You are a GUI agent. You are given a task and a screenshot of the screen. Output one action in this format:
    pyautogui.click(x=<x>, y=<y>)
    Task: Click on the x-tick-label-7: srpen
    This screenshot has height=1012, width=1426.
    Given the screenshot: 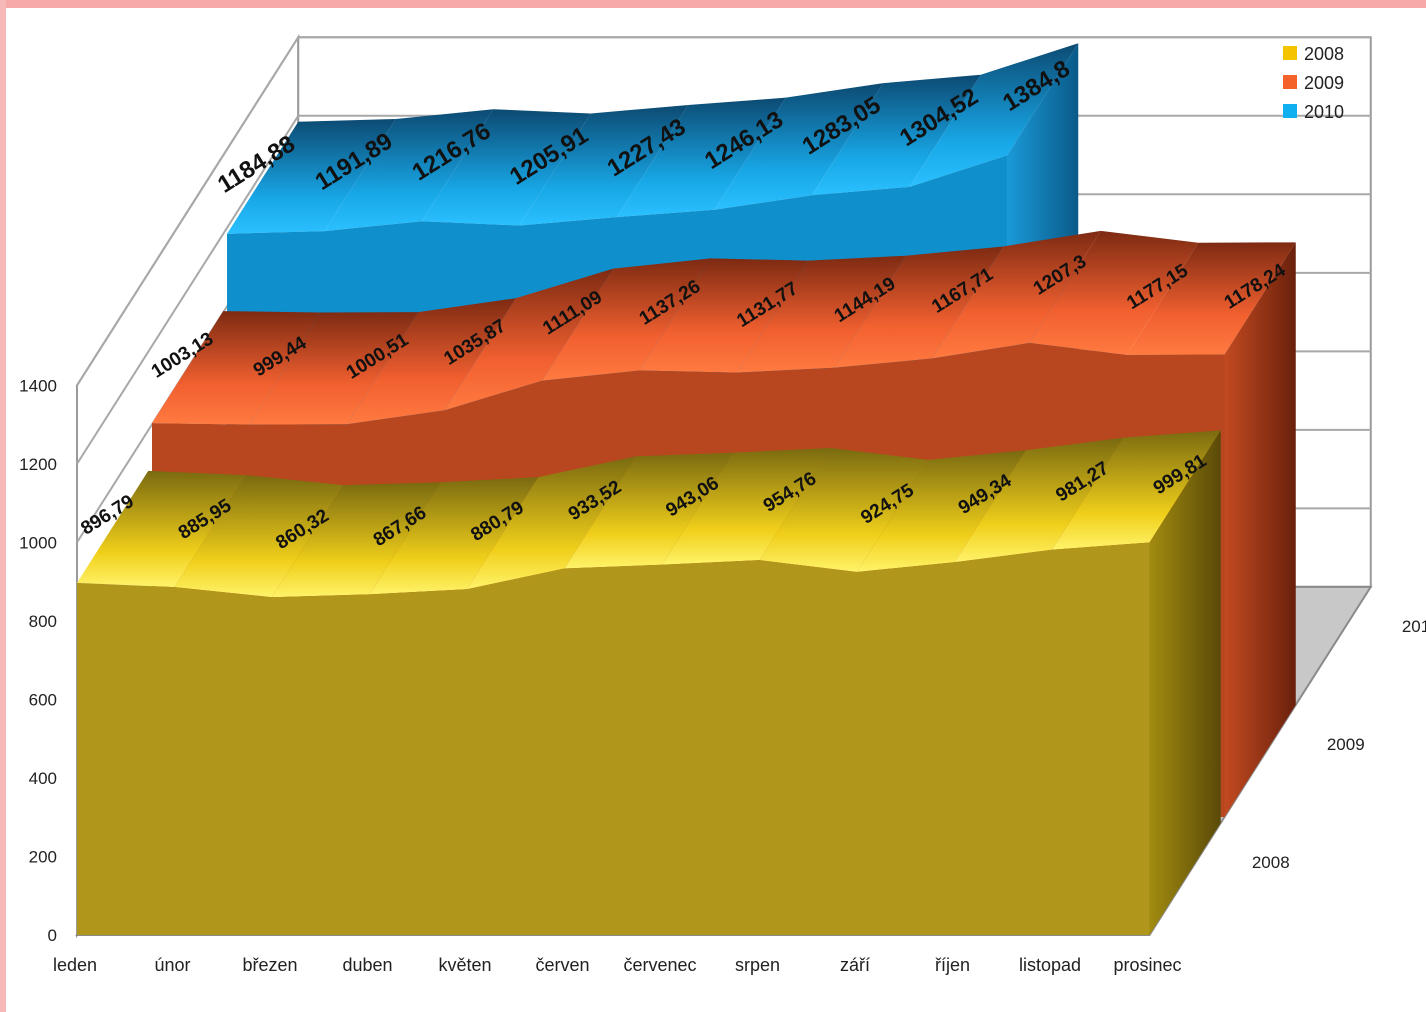 What is the action you would take?
    pyautogui.click(x=757, y=965)
    